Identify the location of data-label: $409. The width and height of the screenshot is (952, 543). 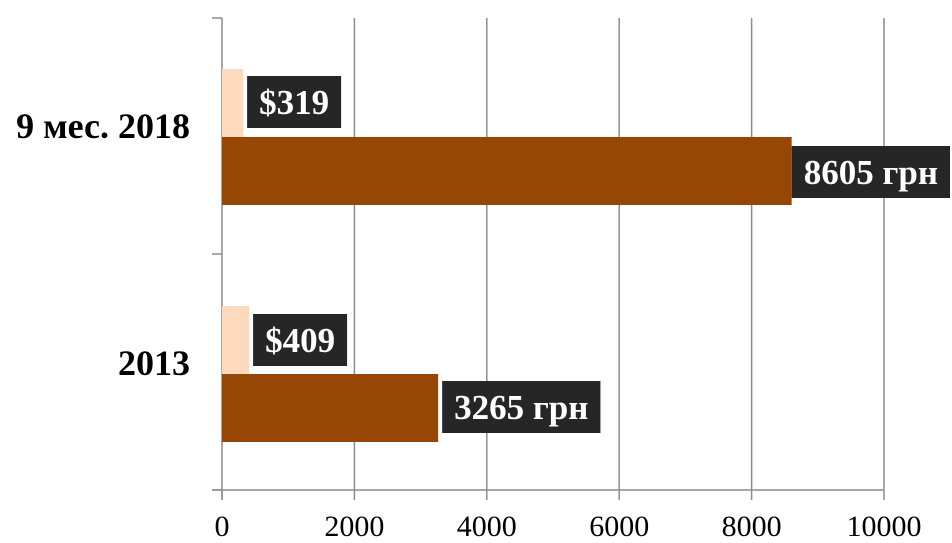
(300, 340).